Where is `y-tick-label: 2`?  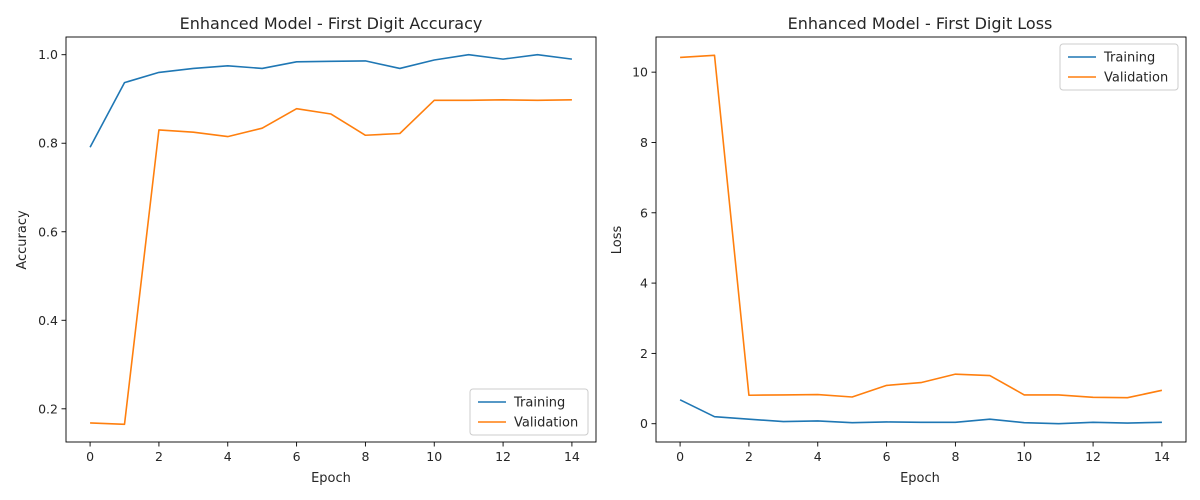 y-tick-label: 2 is located at coordinates (644, 353).